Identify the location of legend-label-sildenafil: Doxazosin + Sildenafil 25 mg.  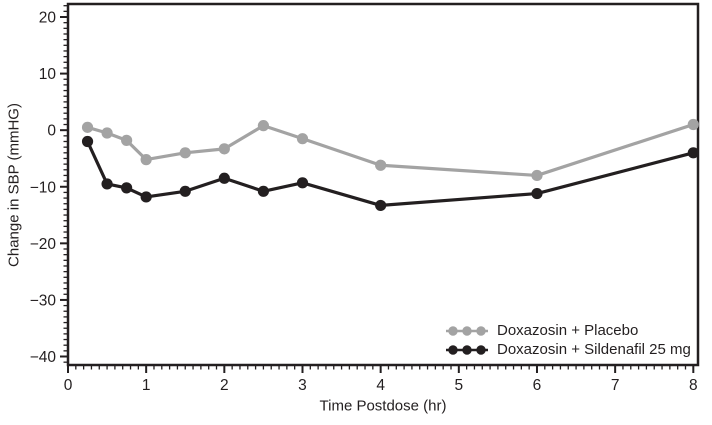
(594, 349).